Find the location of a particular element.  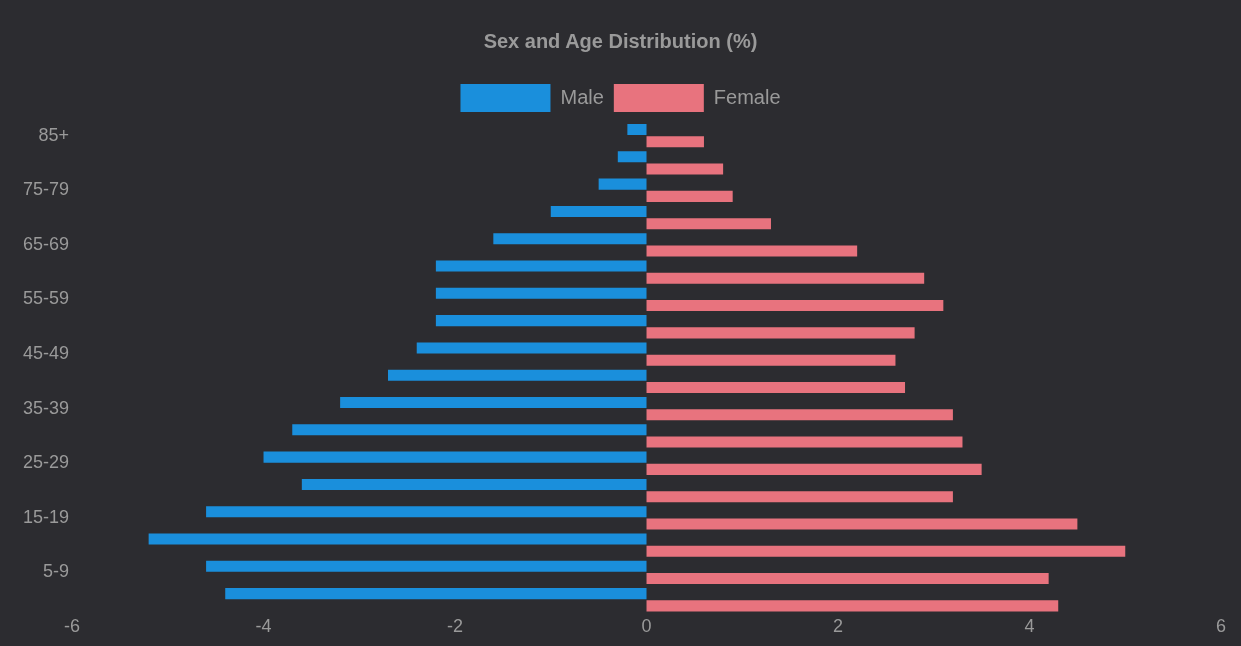

x-tick-label: 4 is located at coordinates (1029, 626).